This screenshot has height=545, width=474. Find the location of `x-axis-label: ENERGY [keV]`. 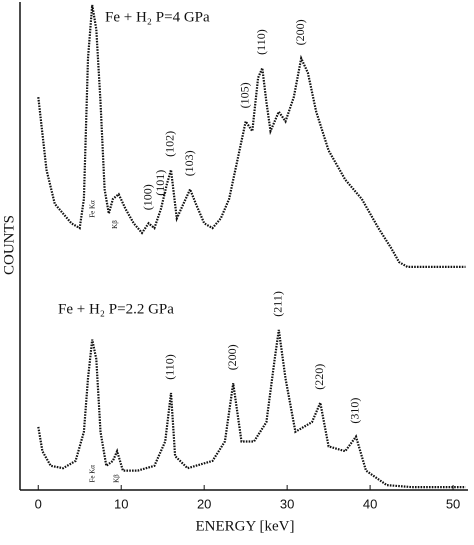

x-axis-label: ENERGY [keV] is located at coordinates (244, 526).